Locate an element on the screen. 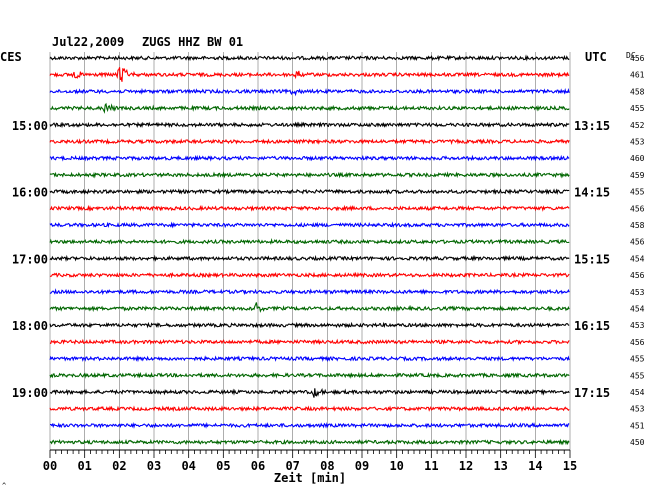 The width and height of the screenshot is (650, 494). dc-label: DC is located at coordinates (631, 55).